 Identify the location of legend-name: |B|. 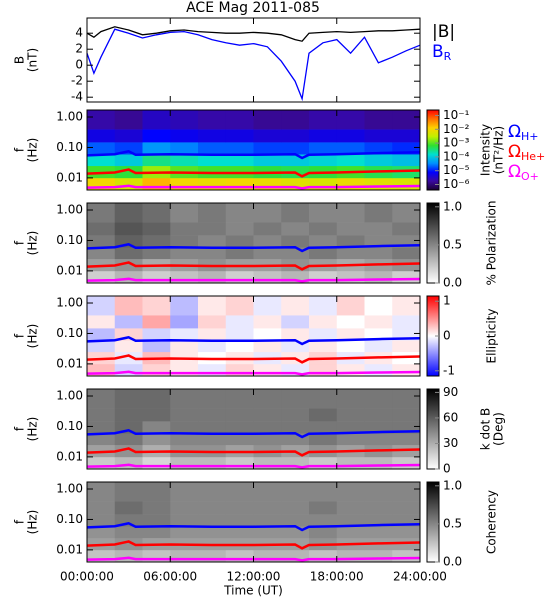
(443, 32).